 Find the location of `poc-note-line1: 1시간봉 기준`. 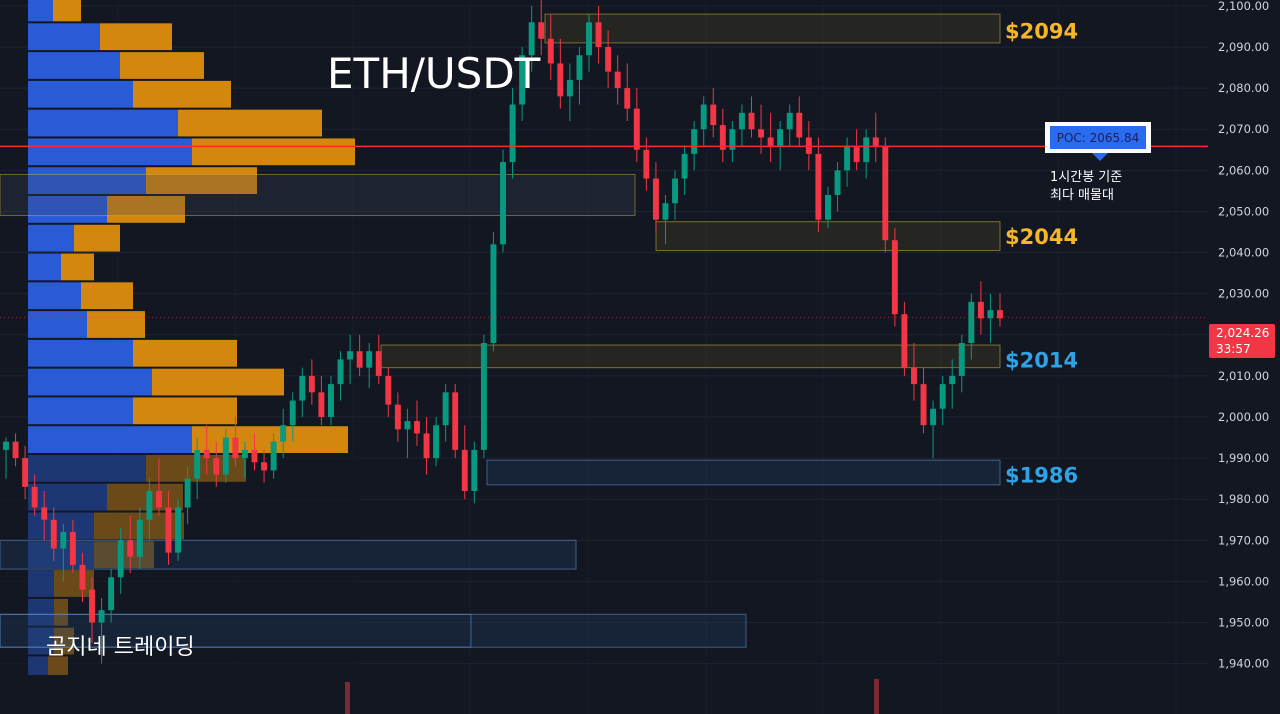

poc-note-line1: 1시간봉 기준 is located at coordinates (1086, 177).